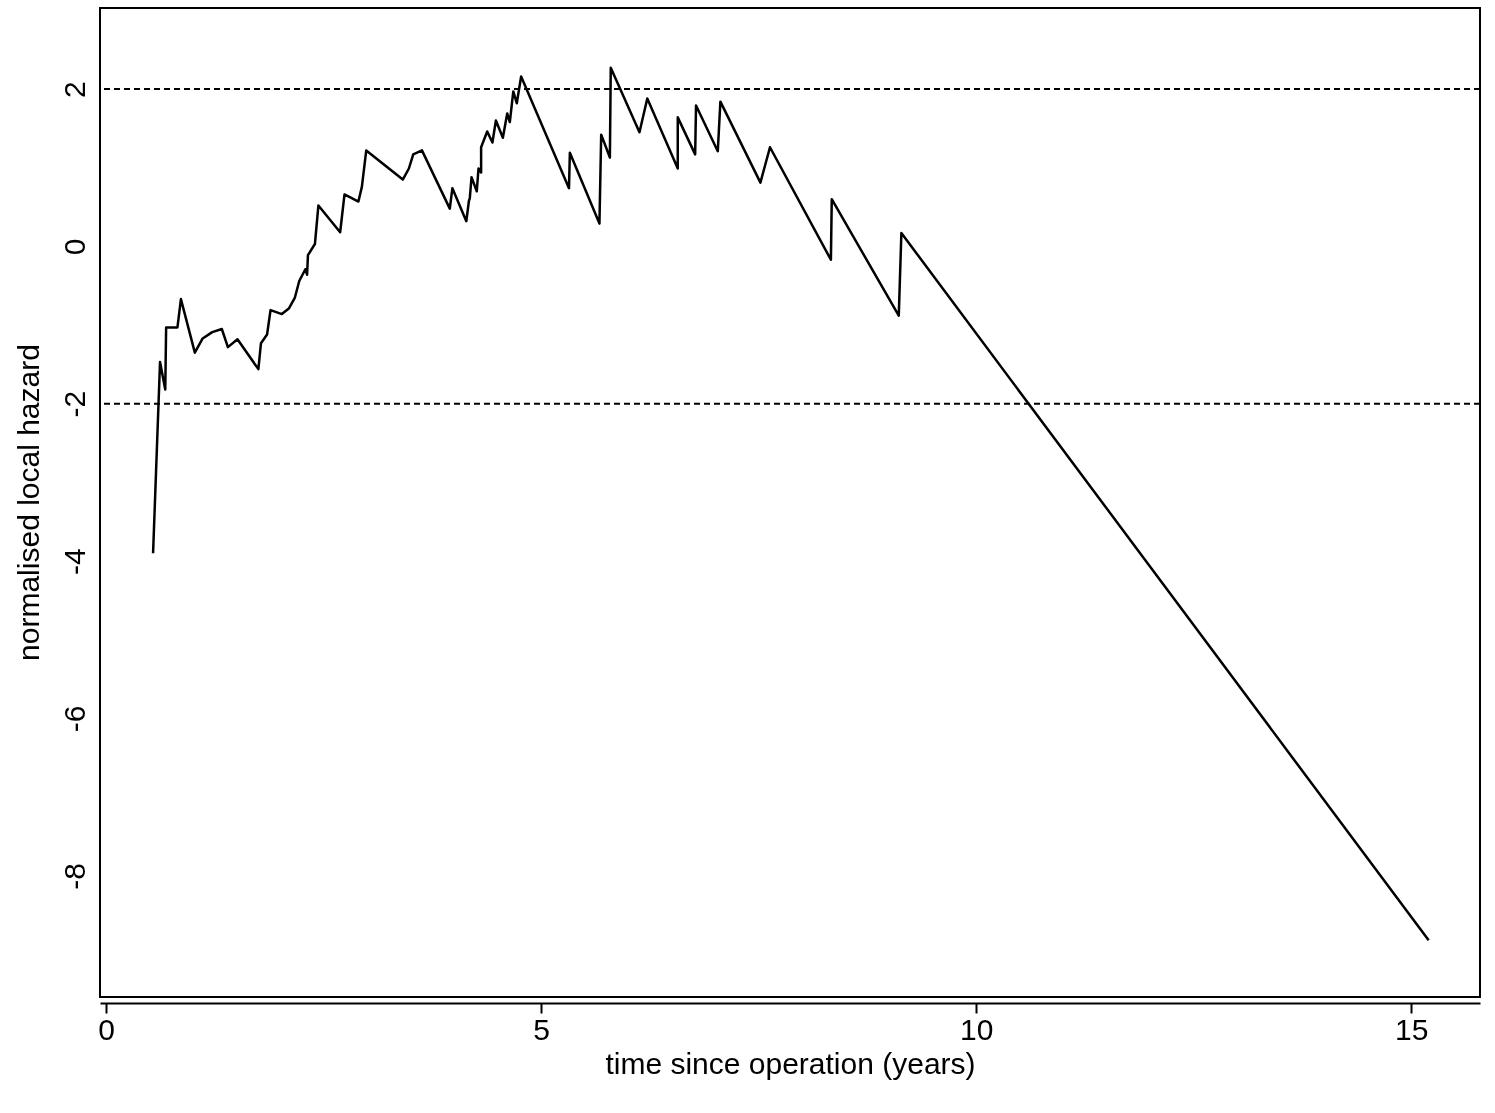 The height and width of the screenshot is (1113, 1495). I want to click on y-tick-label: 0, so click(74, 247).